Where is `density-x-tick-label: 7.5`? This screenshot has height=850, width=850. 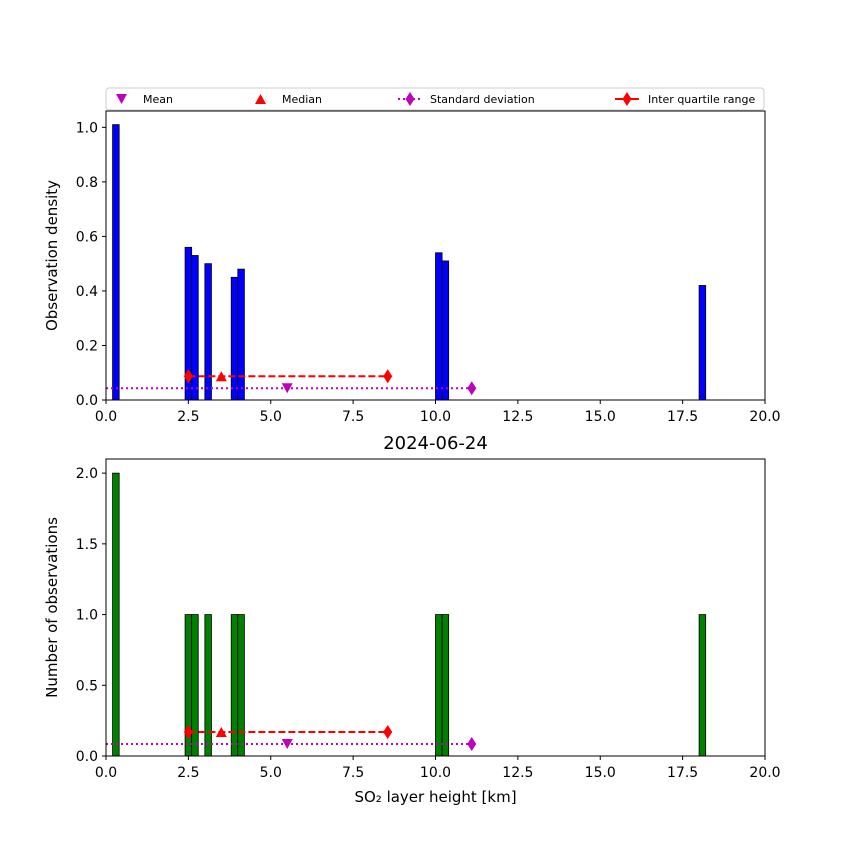 density-x-tick-label: 7.5 is located at coordinates (353, 417).